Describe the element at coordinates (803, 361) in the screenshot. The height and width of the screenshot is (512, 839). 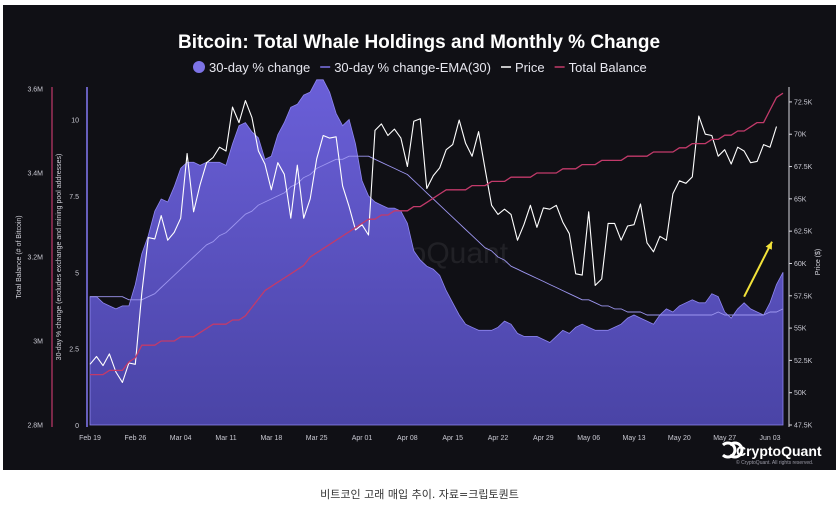
I see `price-tick-label: 52.5K` at that location.